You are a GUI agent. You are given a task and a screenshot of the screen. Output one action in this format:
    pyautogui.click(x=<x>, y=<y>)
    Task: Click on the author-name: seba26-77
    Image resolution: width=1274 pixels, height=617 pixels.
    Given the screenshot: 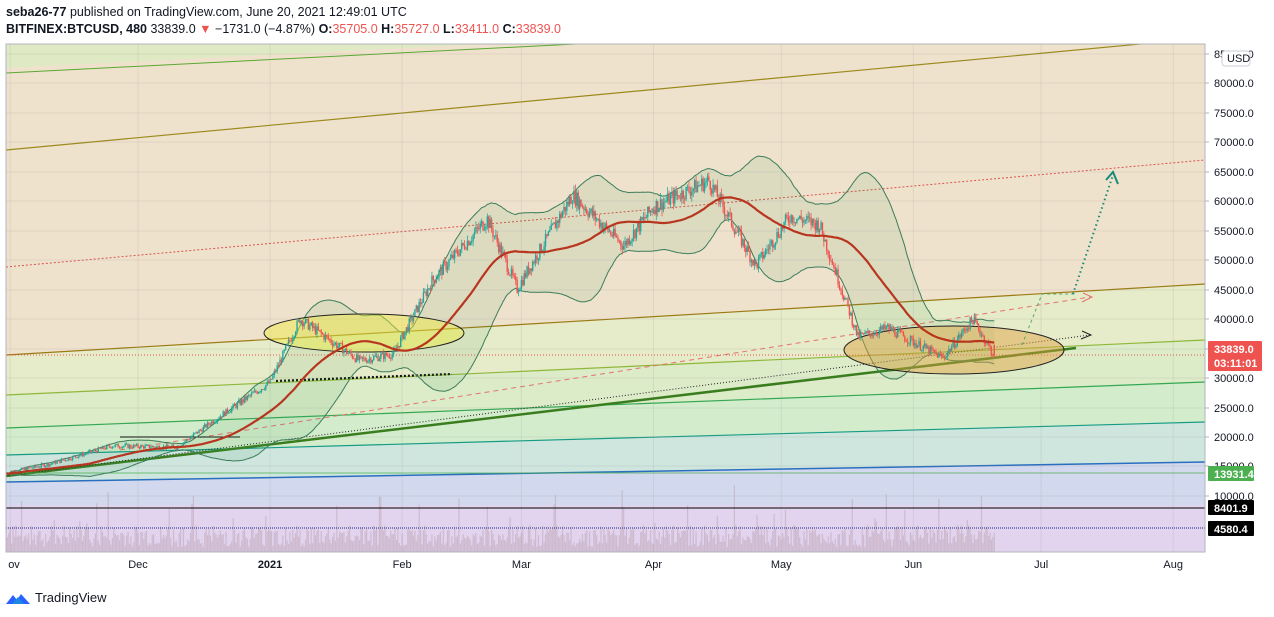 What is the action you would take?
    pyautogui.click(x=36, y=12)
    